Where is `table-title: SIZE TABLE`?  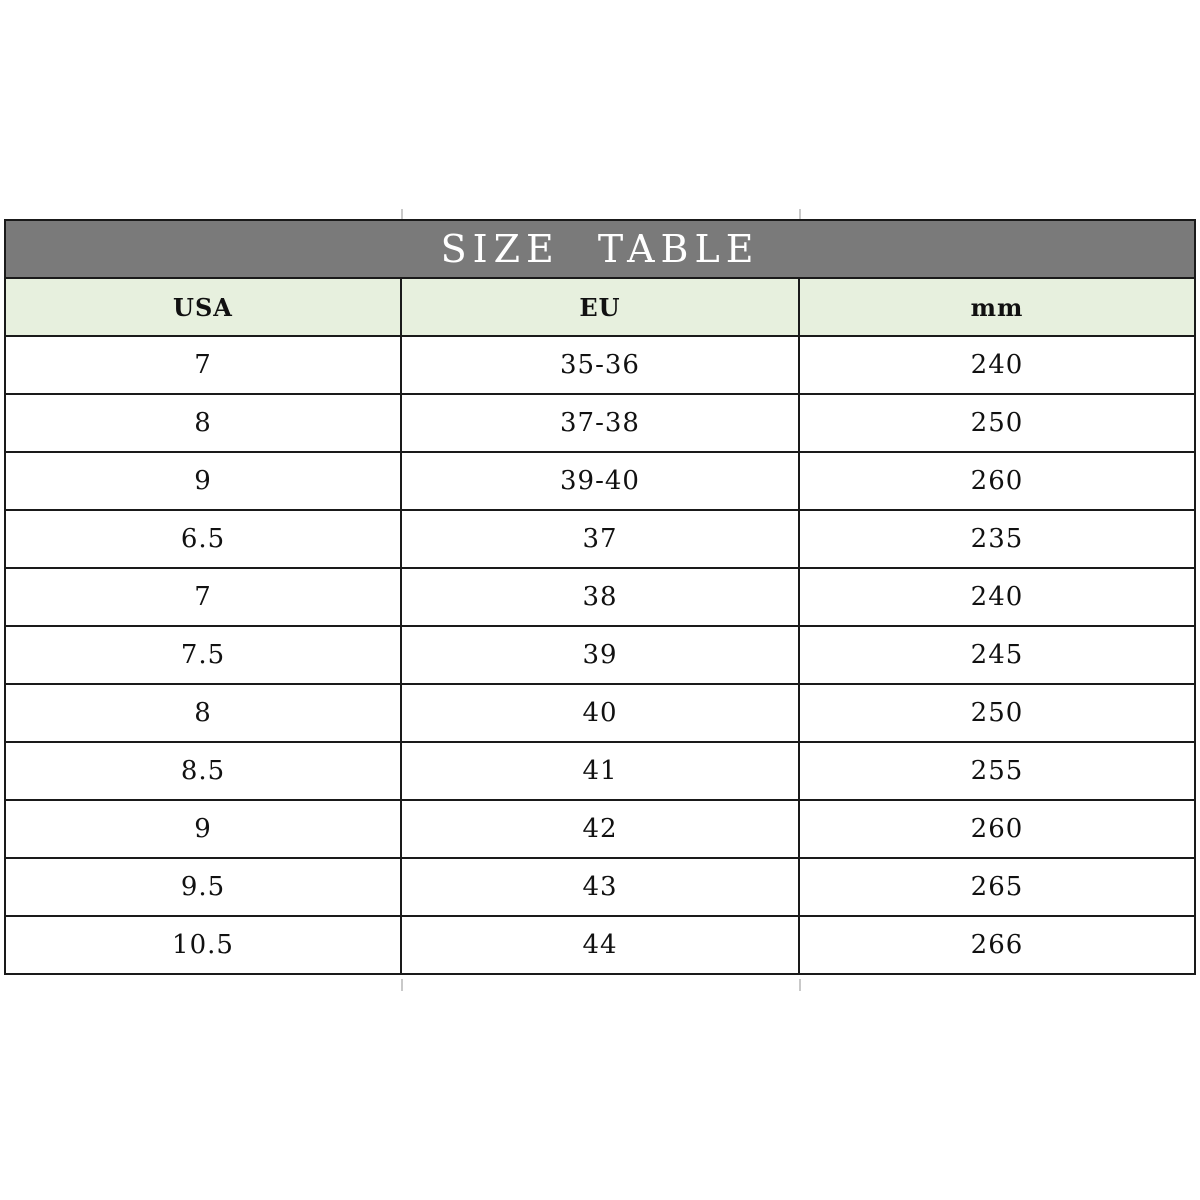 table-title: SIZE TABLE is located at coordinates (600, 249).